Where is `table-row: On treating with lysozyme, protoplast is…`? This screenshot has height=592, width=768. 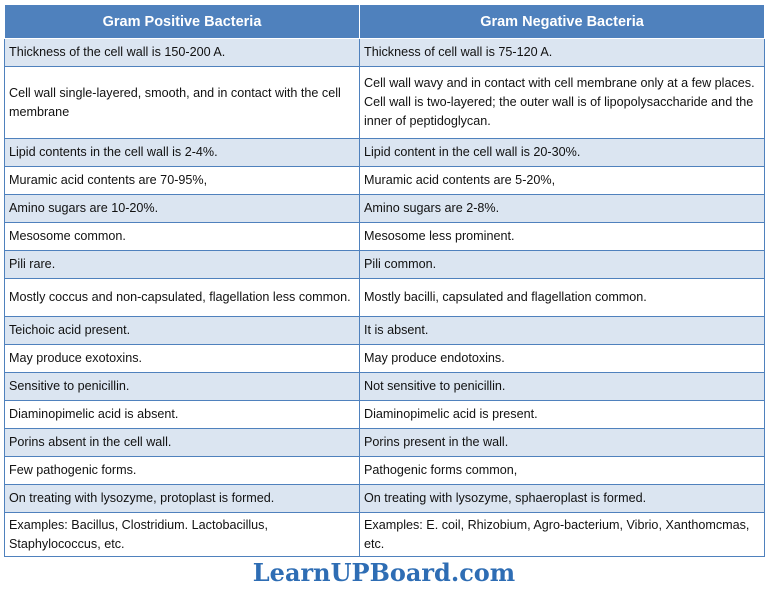
table-row: On treating with lysozyme, protoplast is… is located at coordinates (384, 498).